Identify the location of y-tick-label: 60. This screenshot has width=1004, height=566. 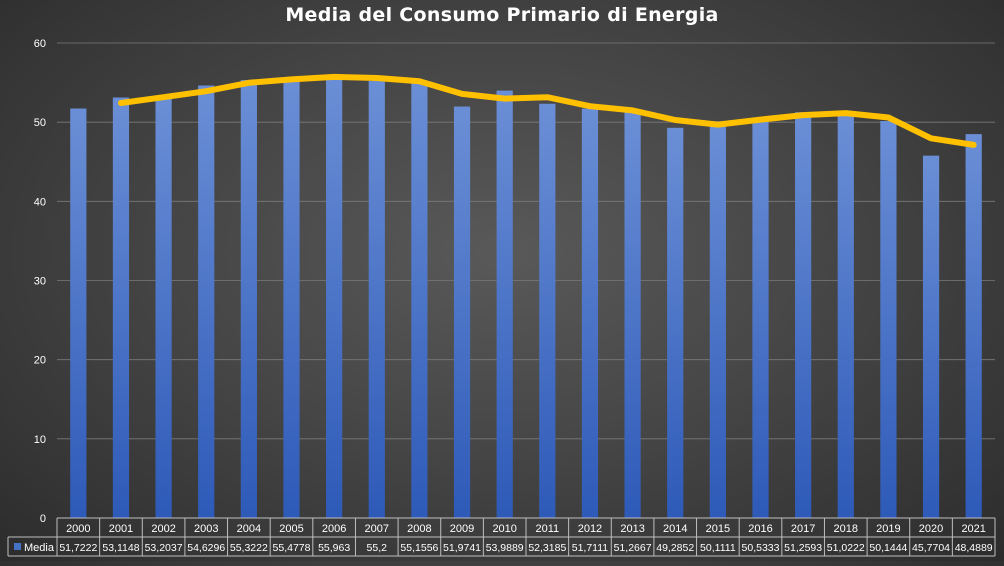
(40, 44).